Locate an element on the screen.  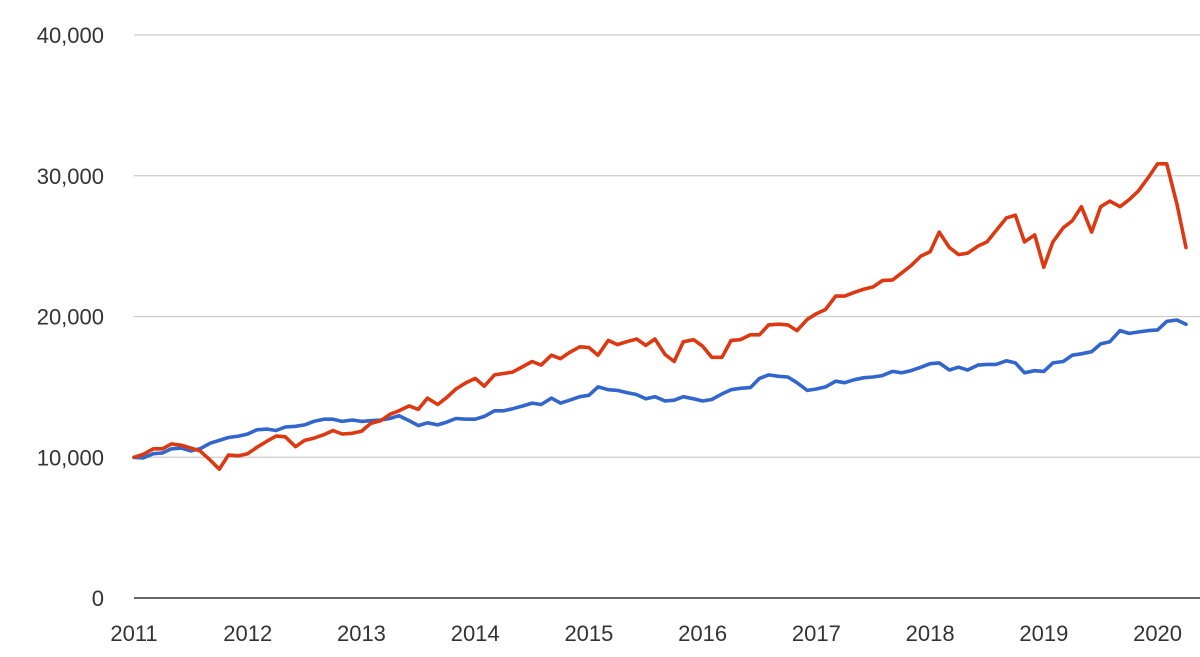
x-axis: 2011 2012 2013 2014 2015 2016 2017 2018 2019 2020 is located at coordinates (655, 621).